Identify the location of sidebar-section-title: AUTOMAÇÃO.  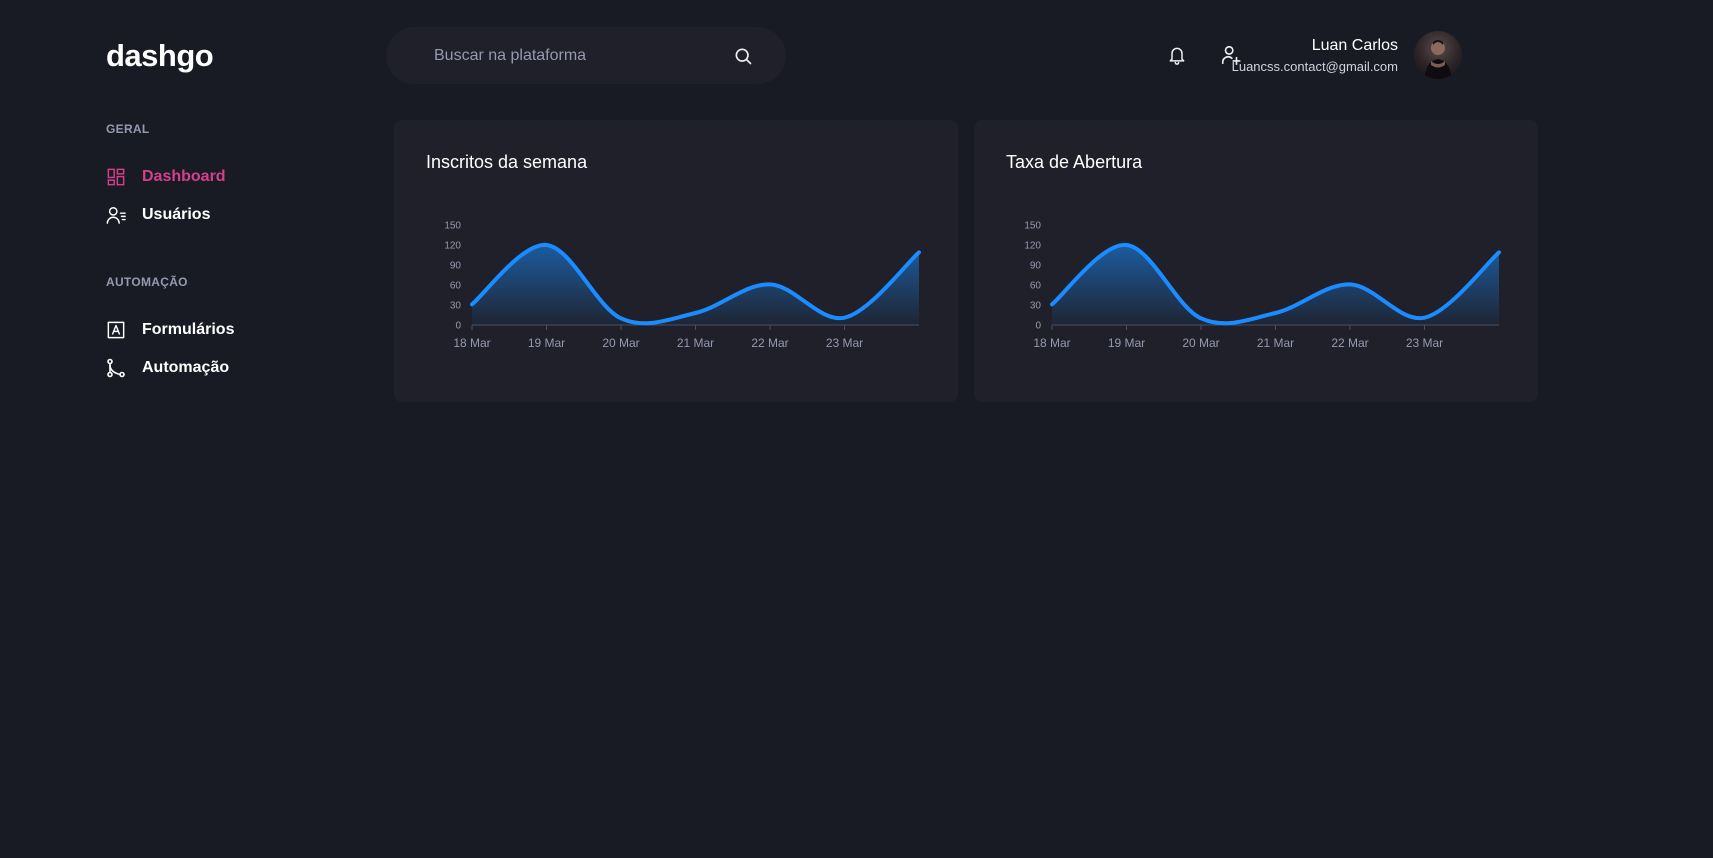
(147, 282).